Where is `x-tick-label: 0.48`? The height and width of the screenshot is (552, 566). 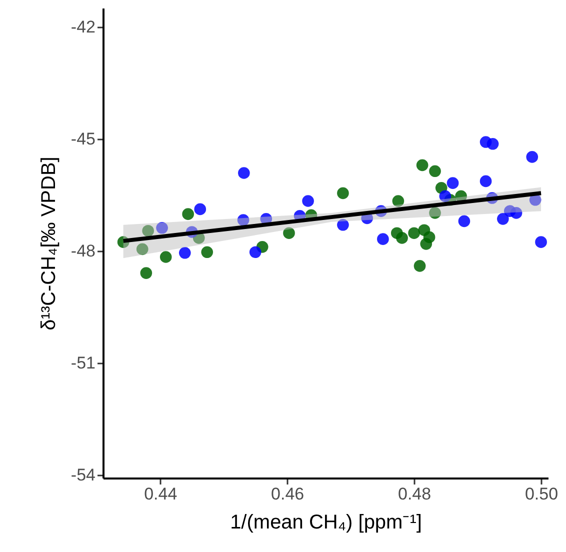 x-tick-label: 0.48 is located at coordinates (415, 494).